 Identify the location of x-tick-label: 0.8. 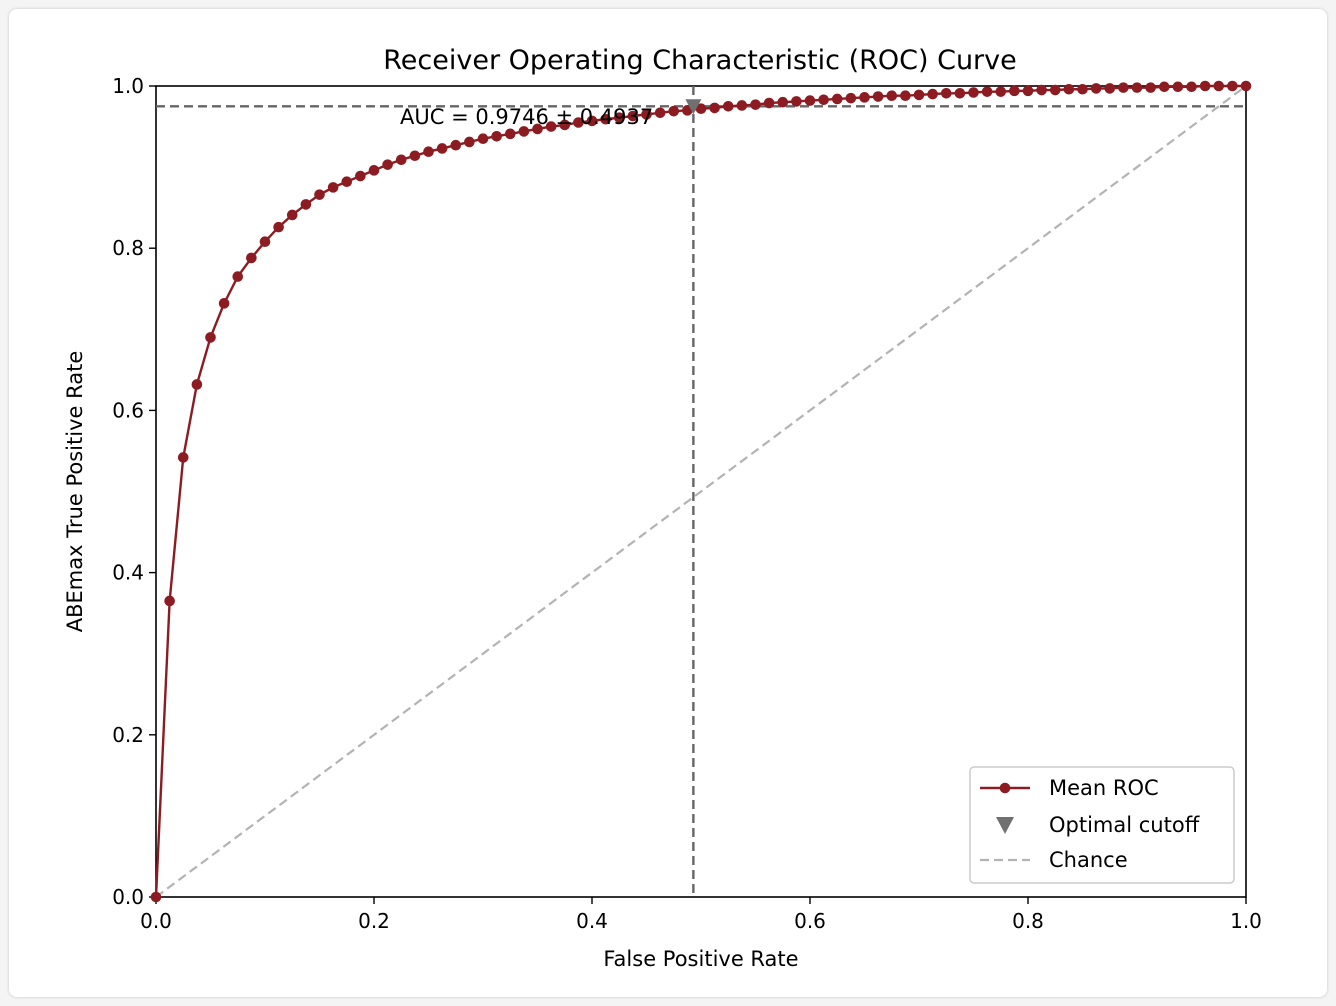
(1028, 921).